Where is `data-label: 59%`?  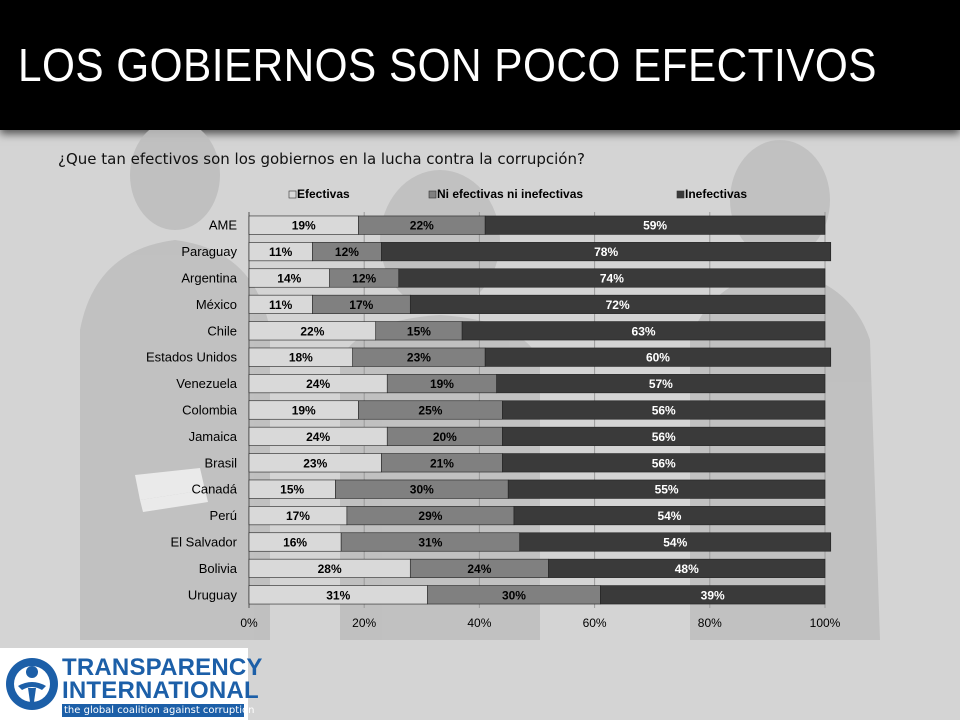
data-label: 59% is located at coordinates (655, 226).